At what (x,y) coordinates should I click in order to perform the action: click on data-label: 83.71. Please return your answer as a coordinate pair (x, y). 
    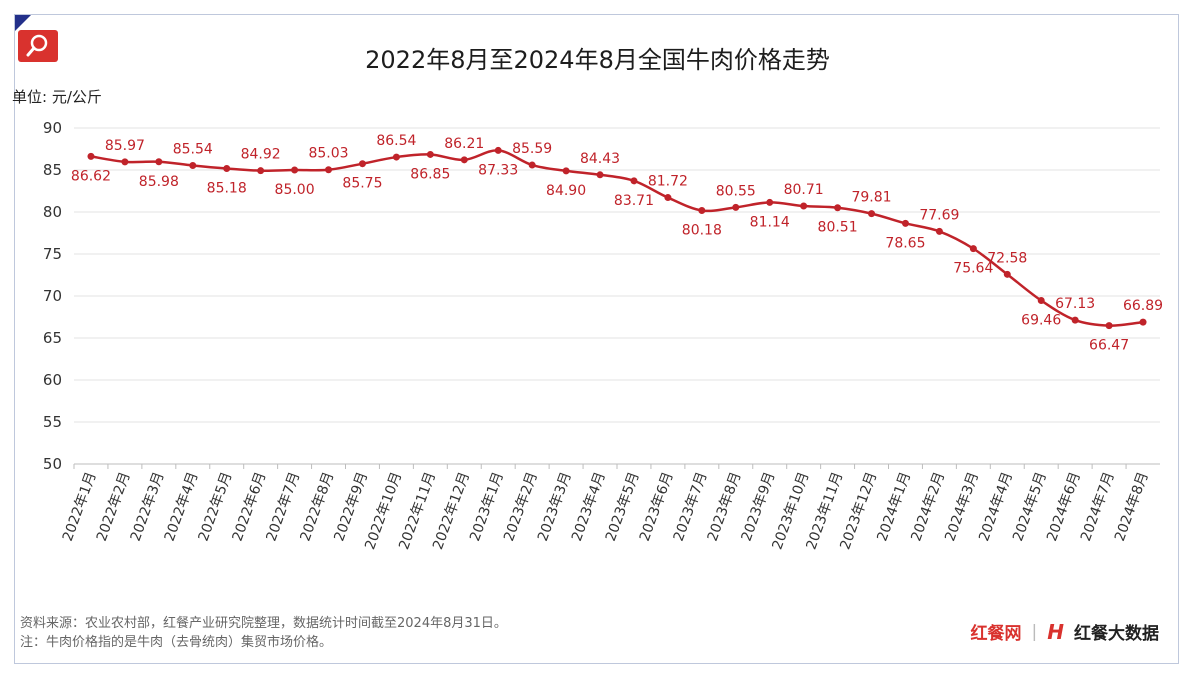
    Looking at the image, I should click on (634, 201).